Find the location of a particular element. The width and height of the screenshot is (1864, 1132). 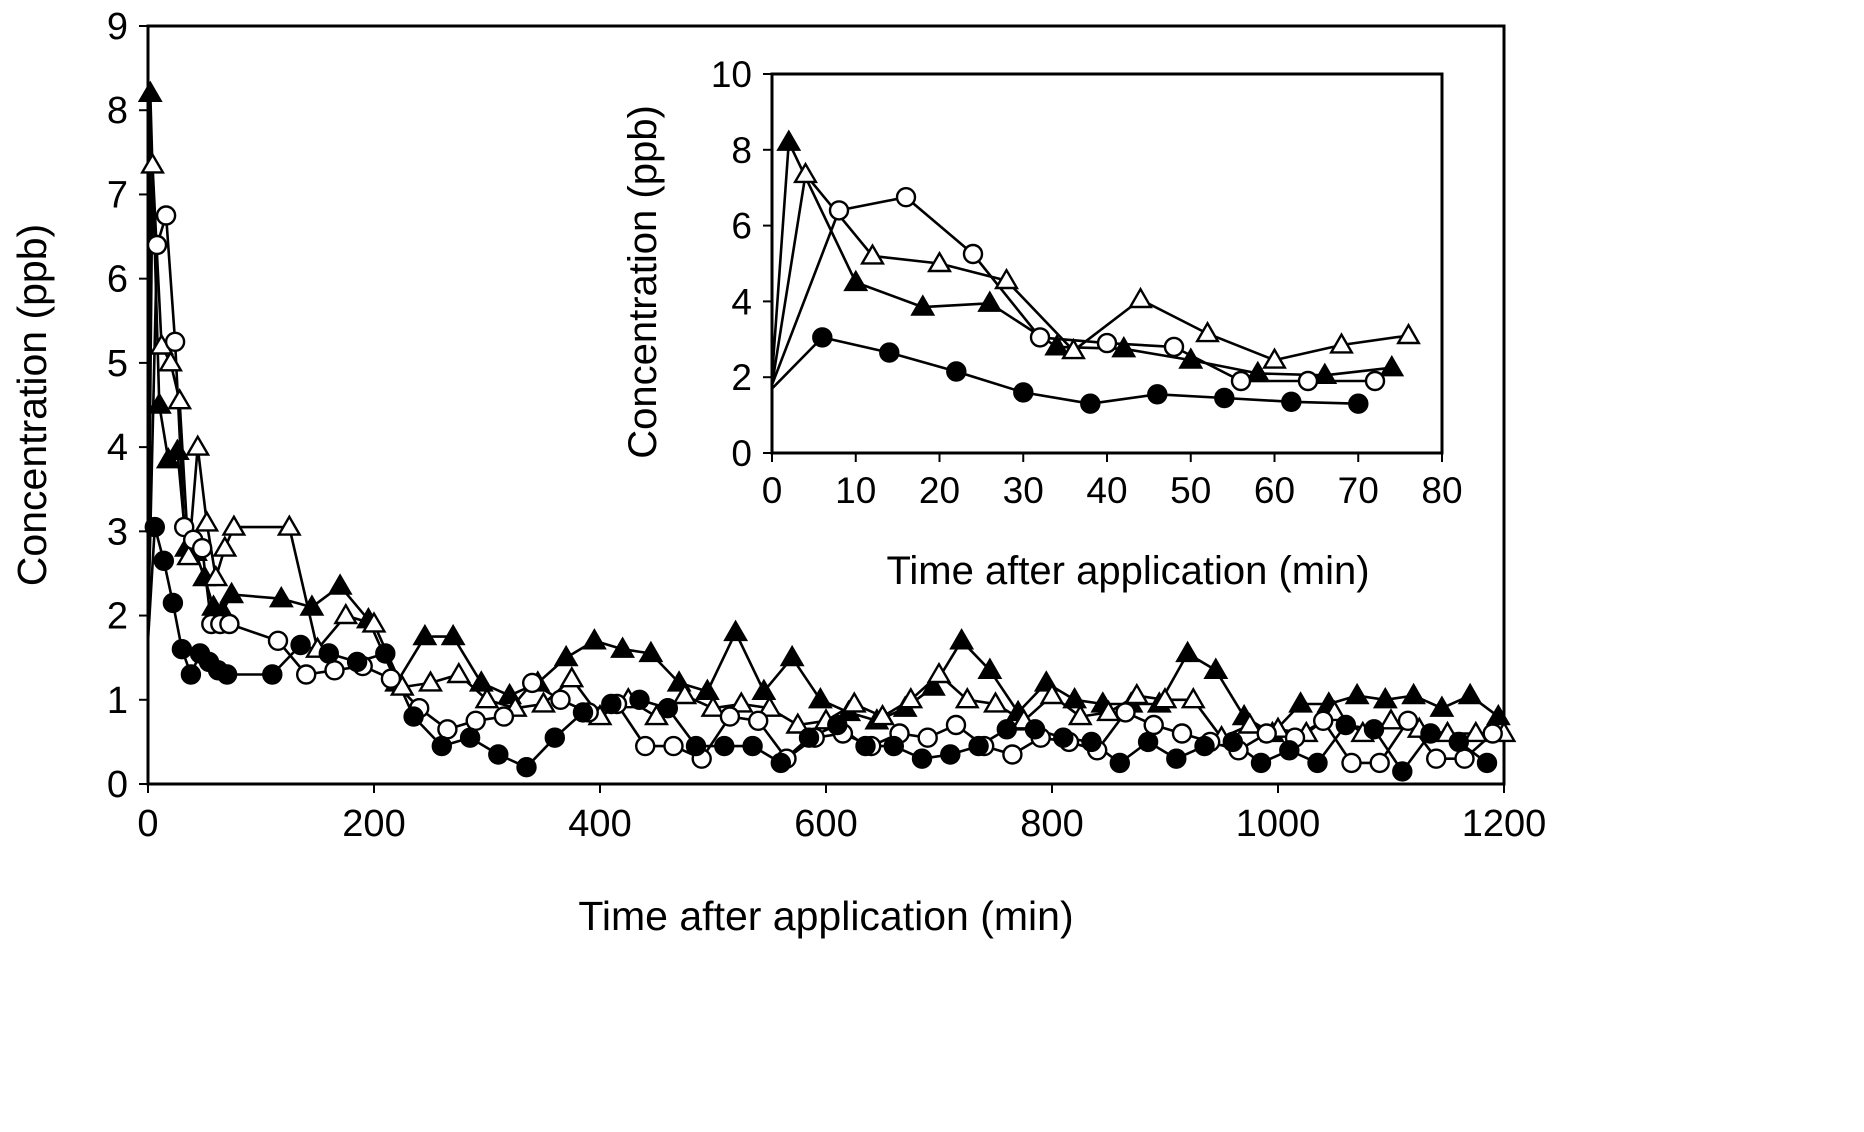

inset-x-tick-label: 60 is located at coordinates (1274, 490).